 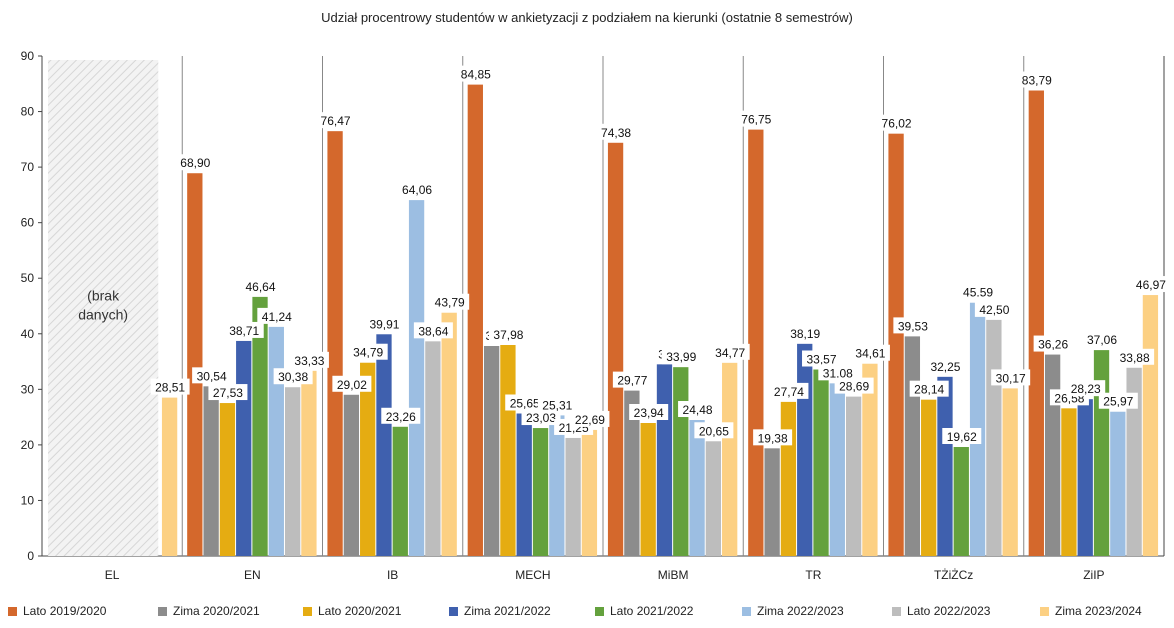 I want to click on legend-item: Lato 2021/2022, so click(x=644, y=611).